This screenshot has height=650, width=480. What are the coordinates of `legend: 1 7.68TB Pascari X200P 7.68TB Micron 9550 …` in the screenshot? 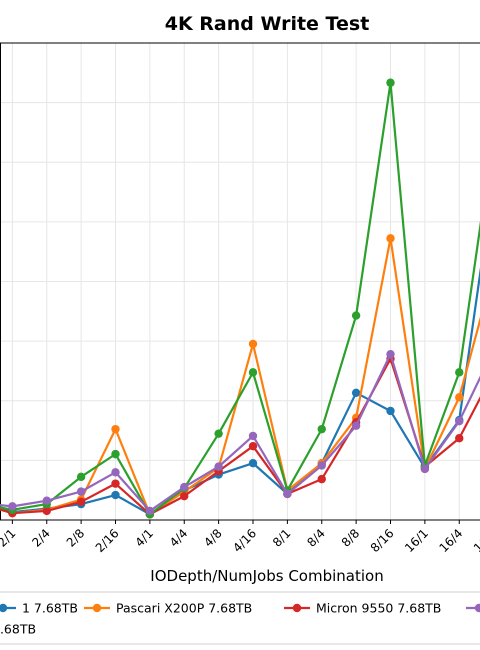 It's located at (240, 618).